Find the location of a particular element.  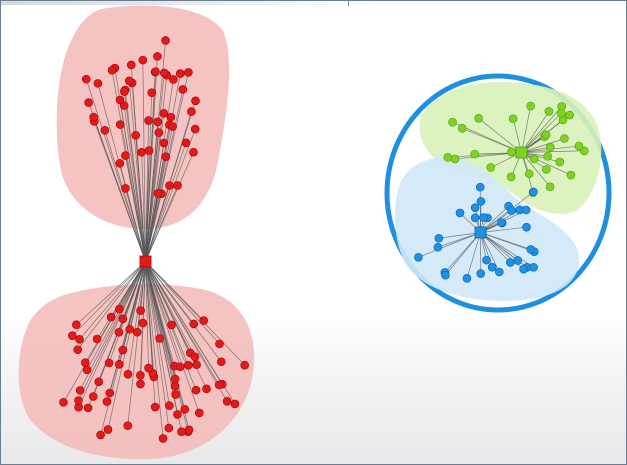

green-cluster-nodes is located at coordinates (516, 149).